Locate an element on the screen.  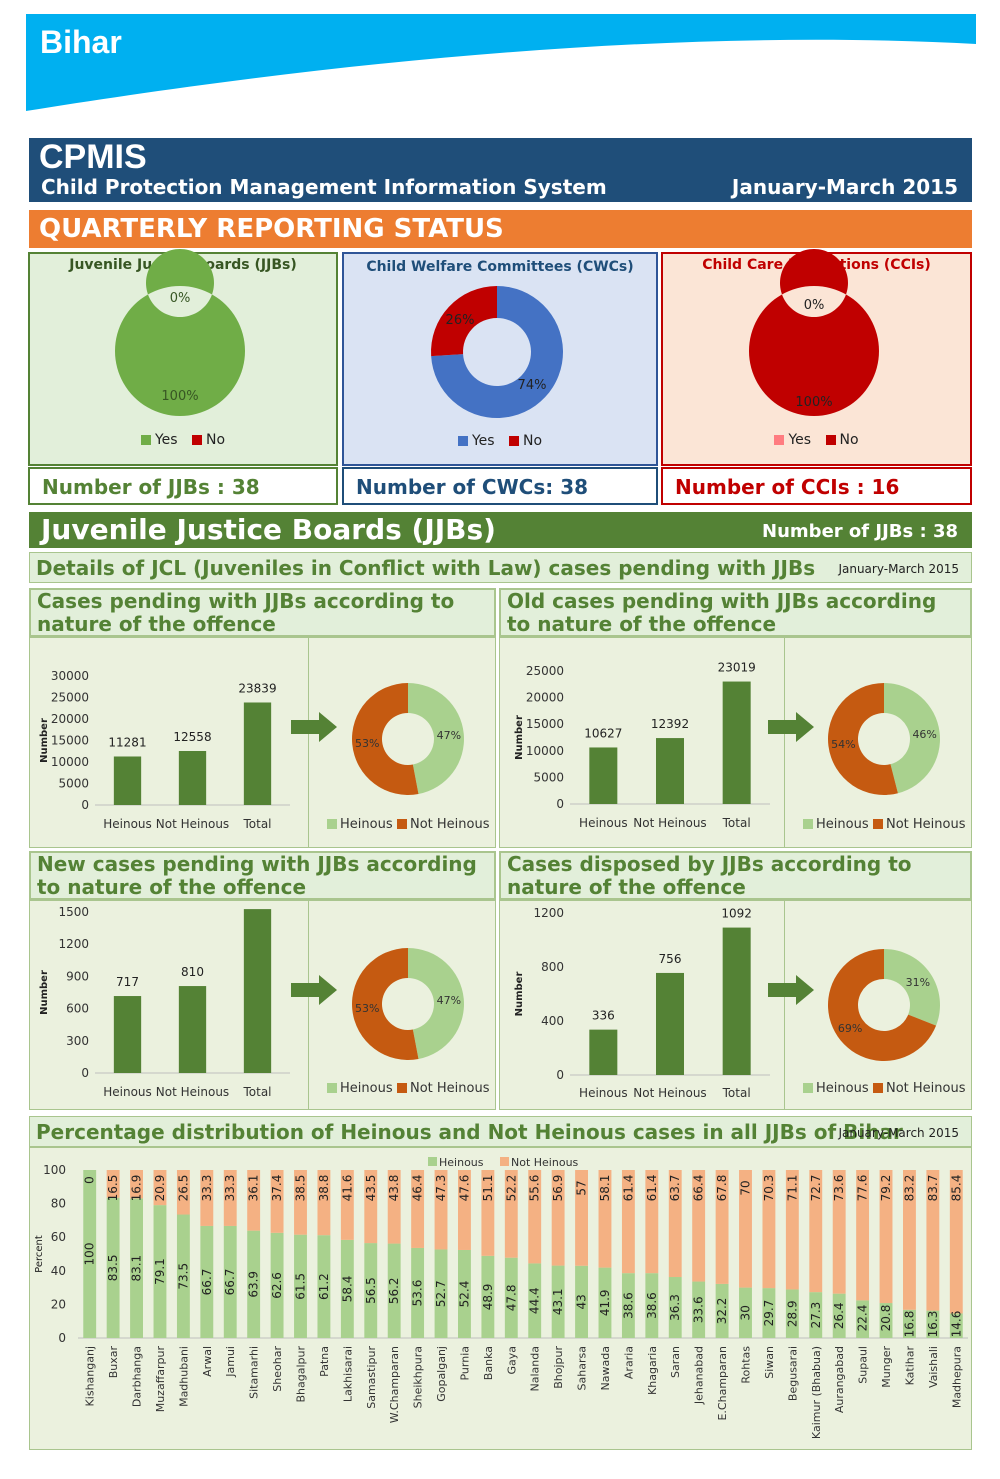
category-label: Nalanda is located at coordinates (535, 1368).